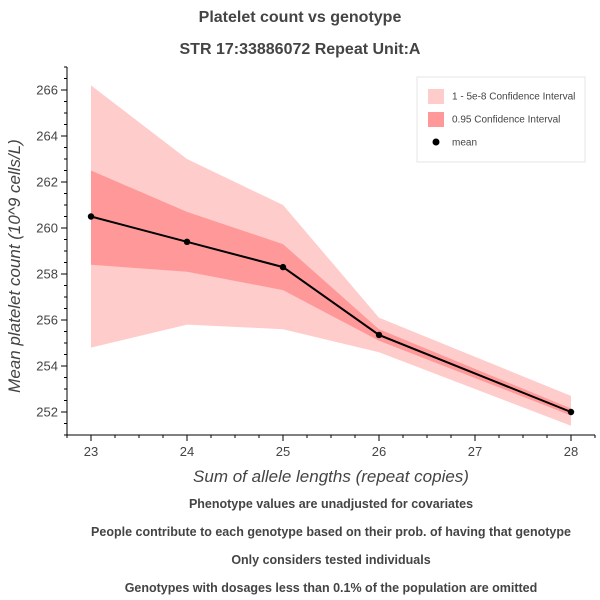 The image size is (600, 600). I want to click on x-tick-label-28: 28, so click(571, 451).